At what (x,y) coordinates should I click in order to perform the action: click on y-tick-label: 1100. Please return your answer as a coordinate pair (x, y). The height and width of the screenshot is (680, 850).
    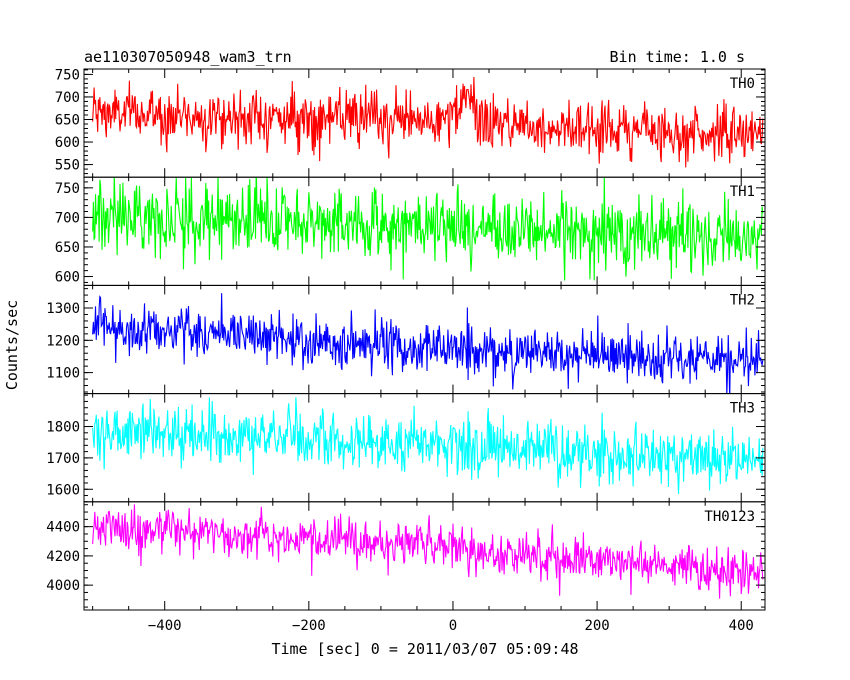
    Looking at the image, I should click on (63, 374).